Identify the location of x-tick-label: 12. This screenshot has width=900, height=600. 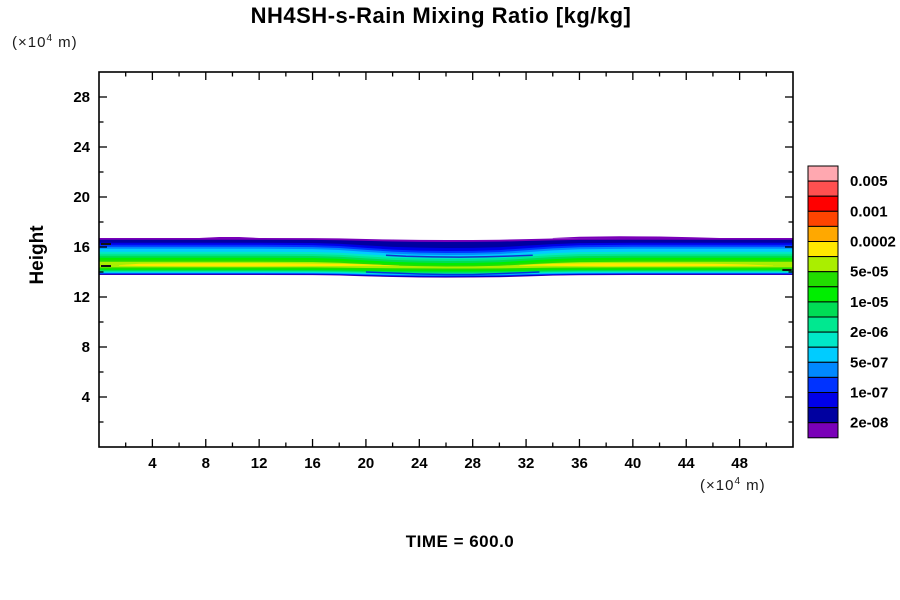
(259, 463).